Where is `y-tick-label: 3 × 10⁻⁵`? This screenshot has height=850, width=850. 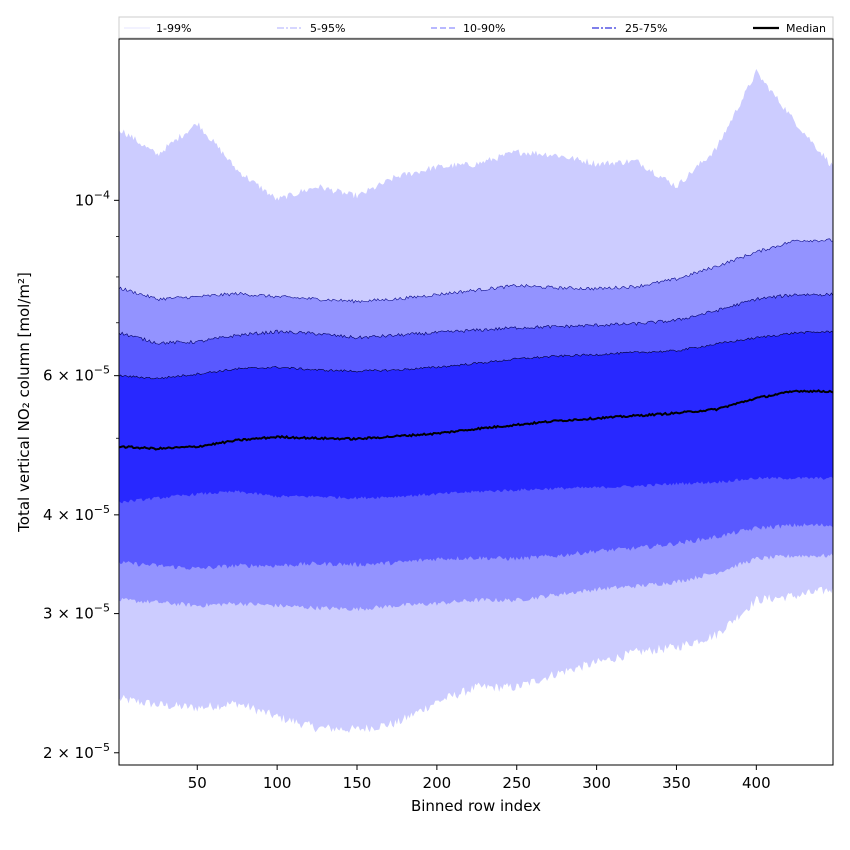 y-tick-label: 3 × 10⁻⁵ is located at coordinates (76, 612).